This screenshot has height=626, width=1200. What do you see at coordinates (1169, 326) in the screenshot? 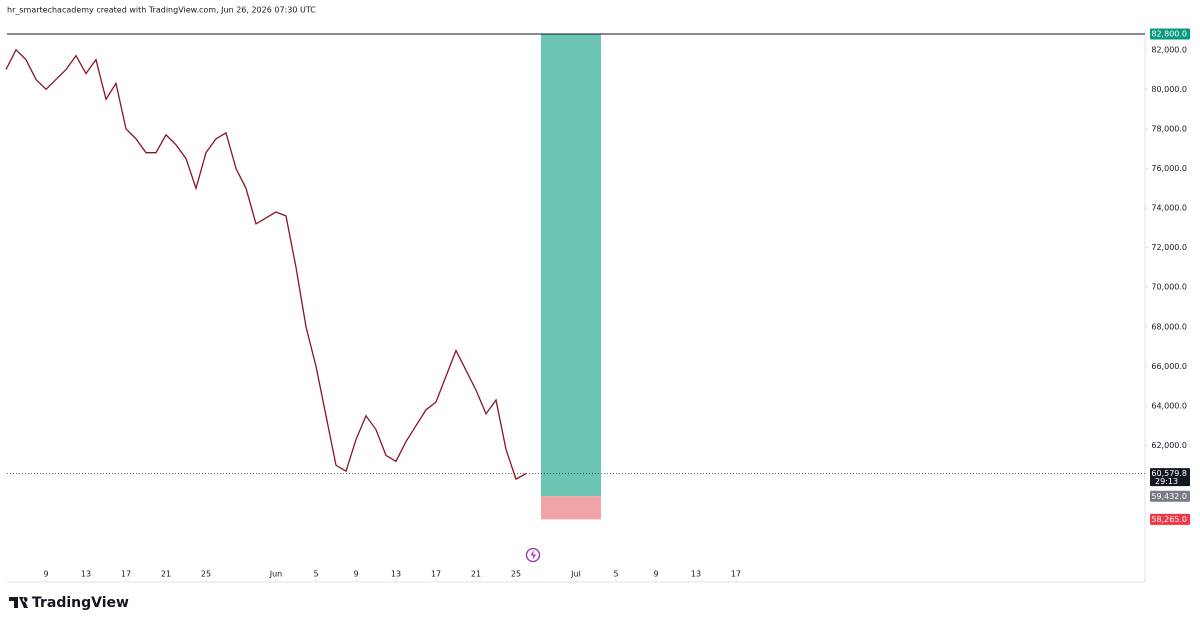
I see `y-tick-label: 68,000.0` at bounding box center [1169, 326].